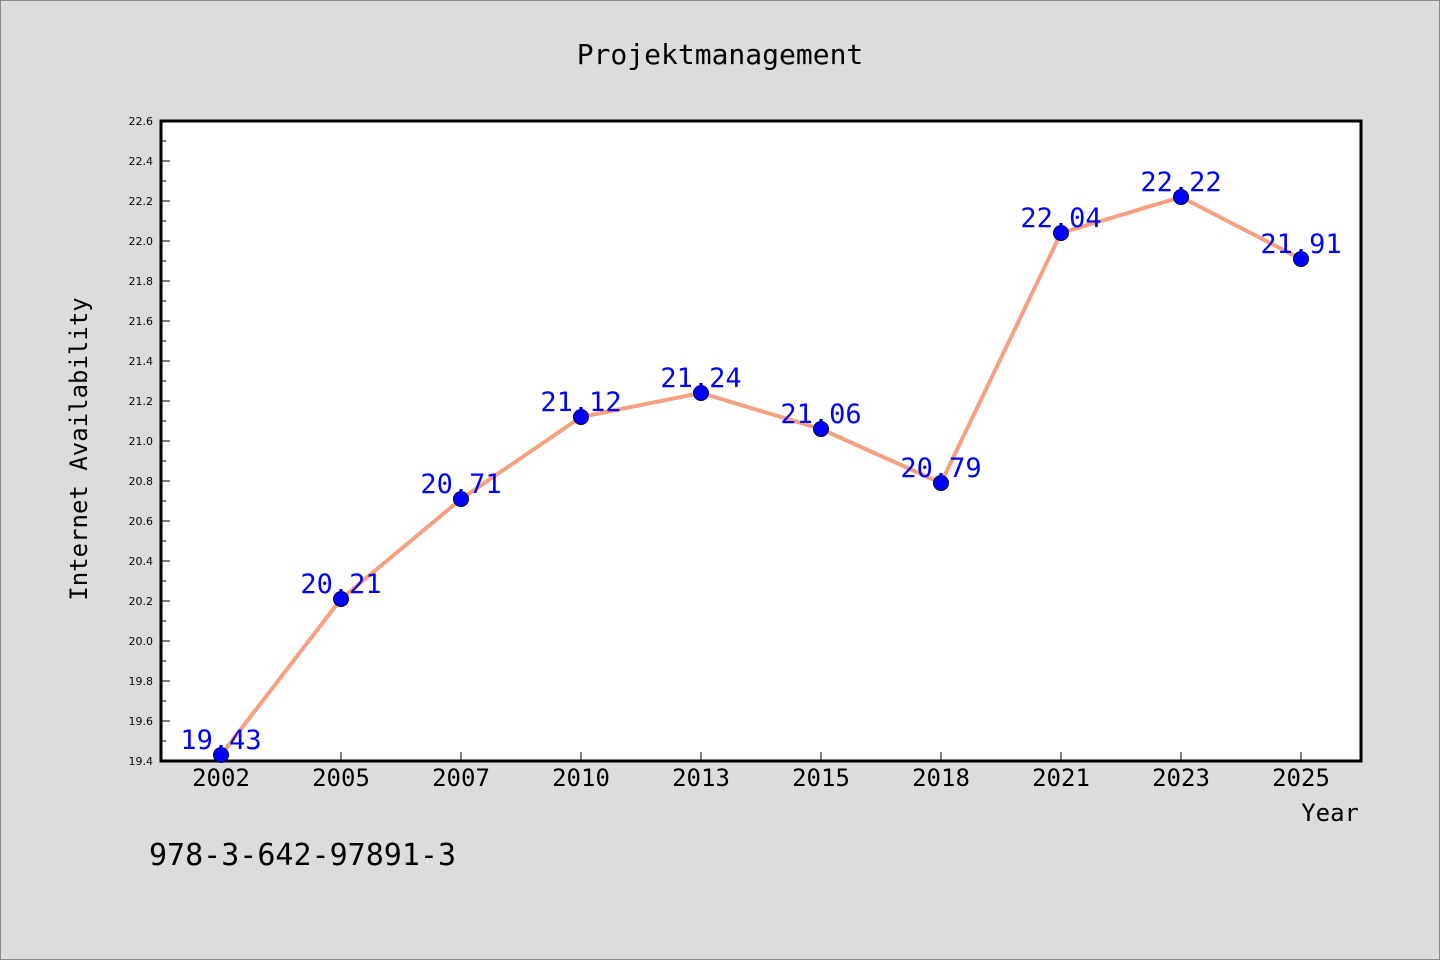  Describe the element at coordinates (340, 584) in the screenshot. I see `data-label: 20.21` at that location.